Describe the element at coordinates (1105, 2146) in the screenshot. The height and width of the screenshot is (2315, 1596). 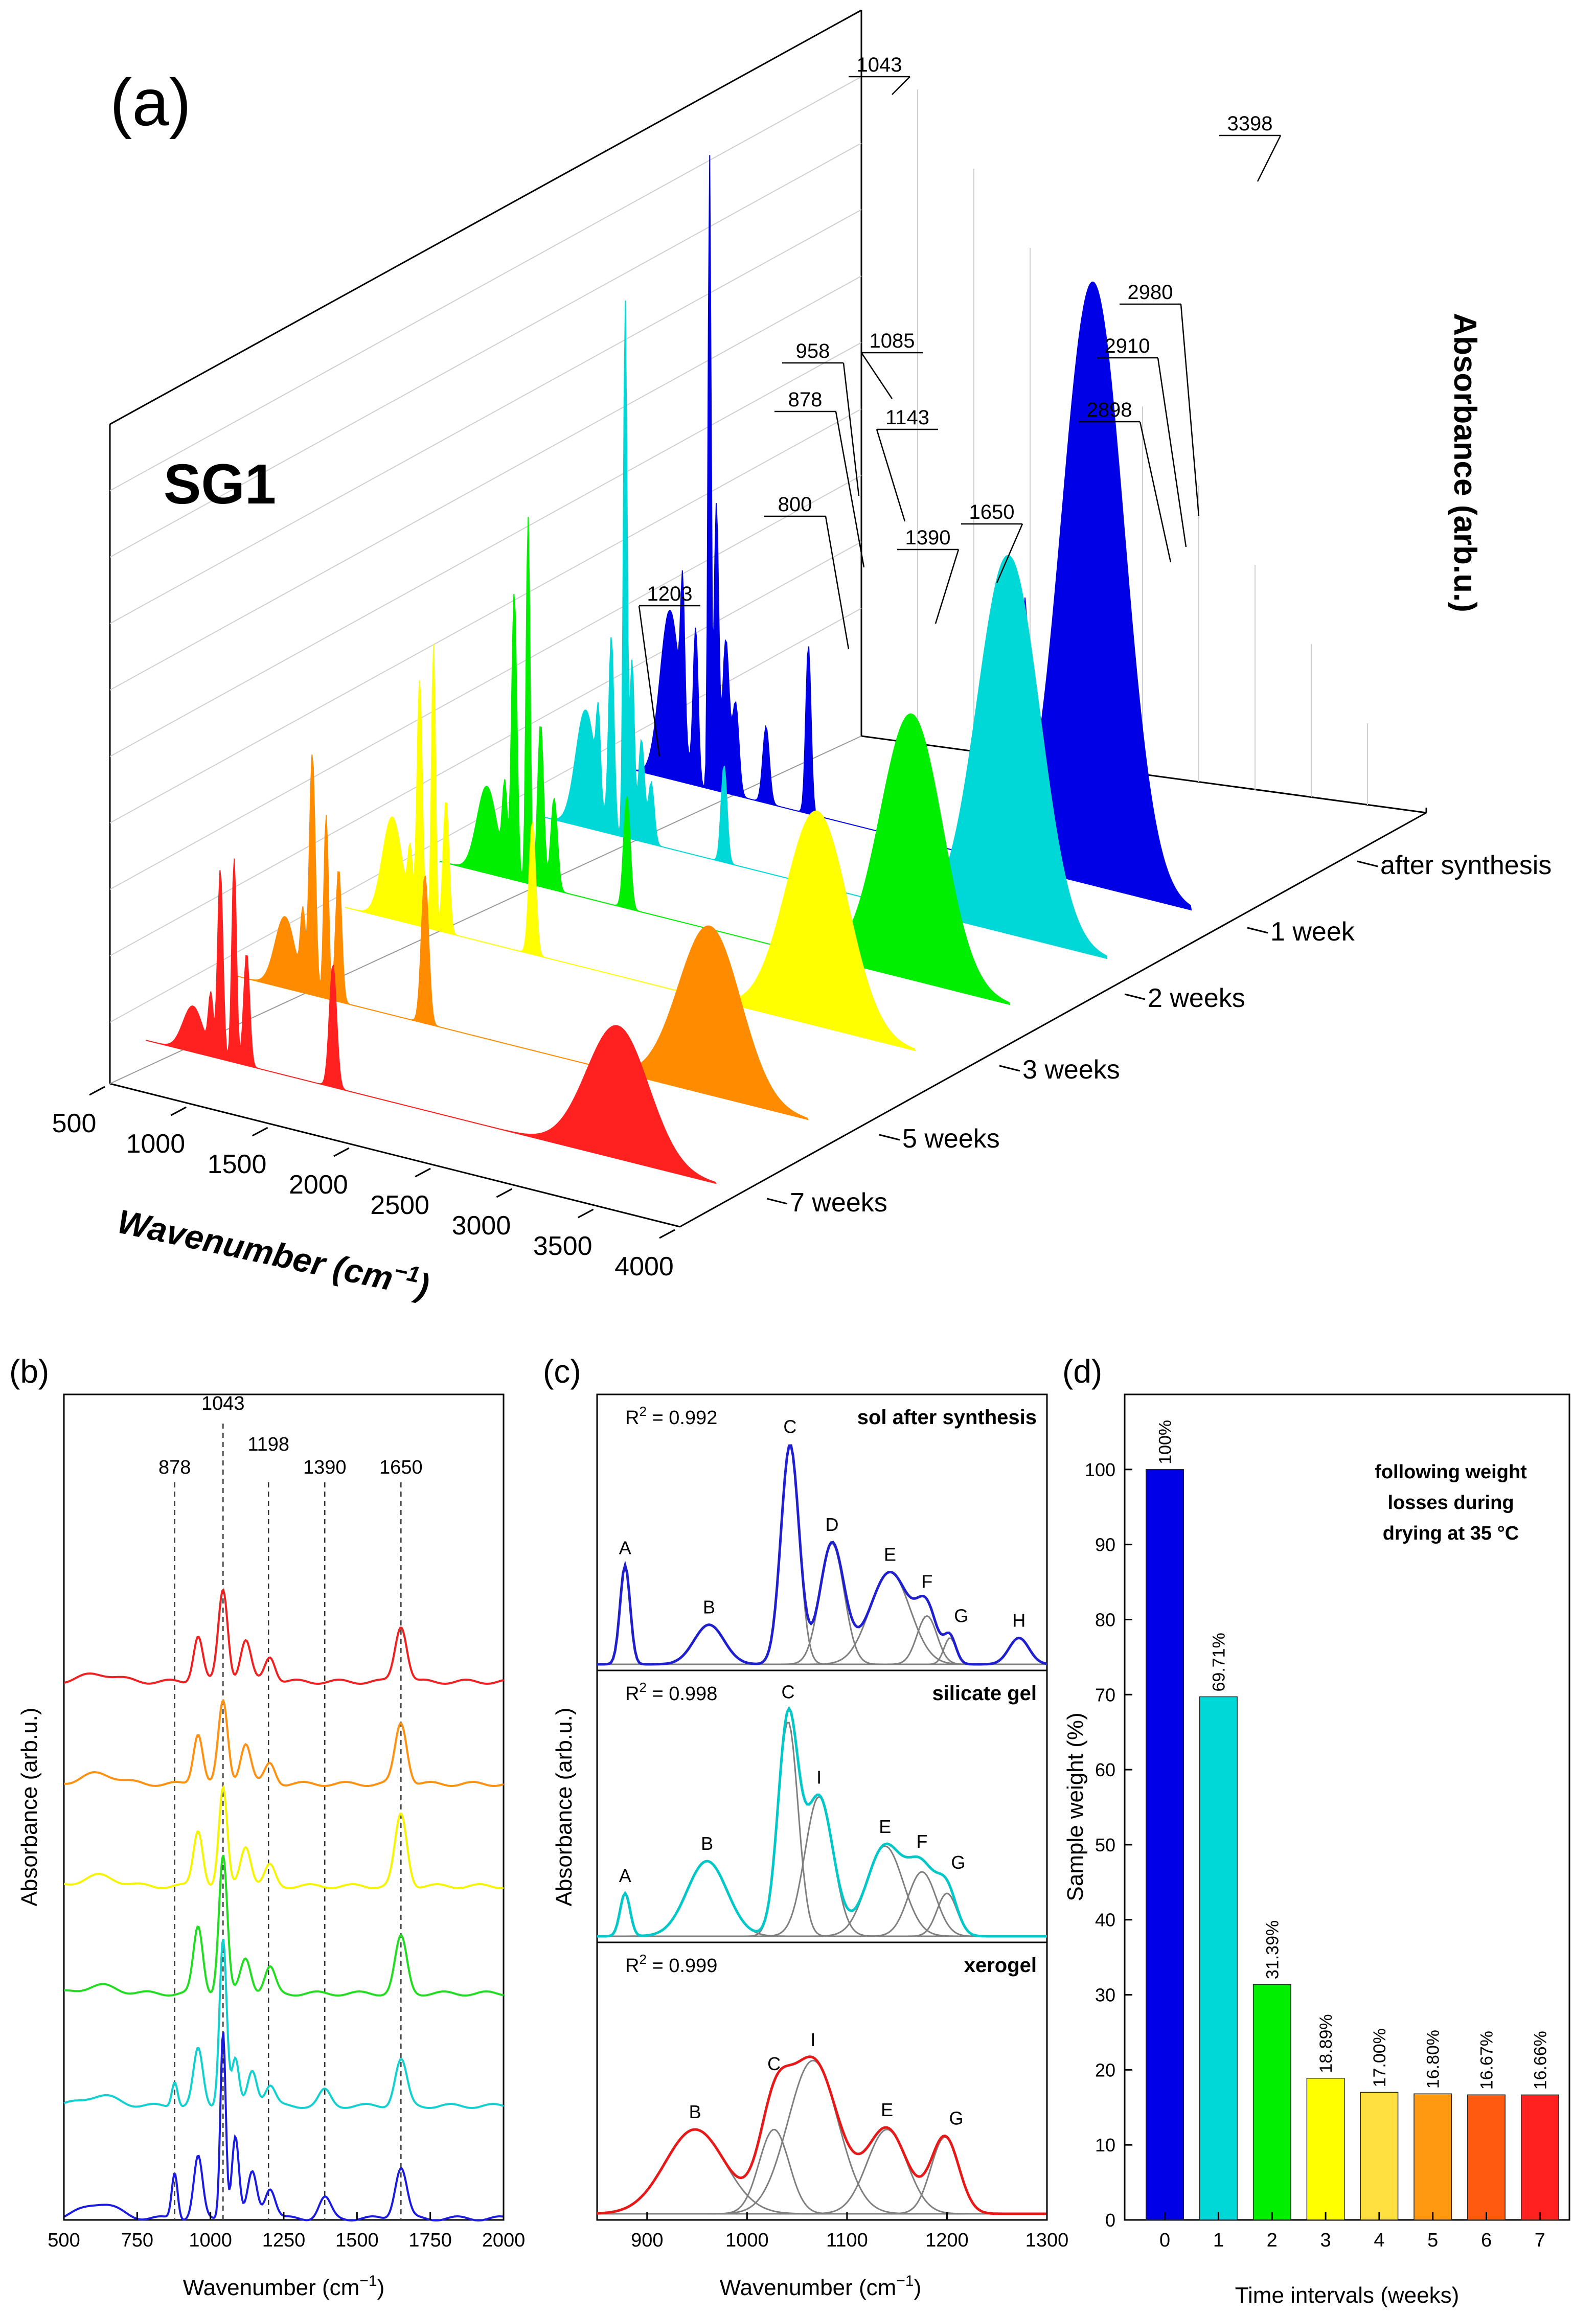
I see `y-tick-label: 10` at that location.